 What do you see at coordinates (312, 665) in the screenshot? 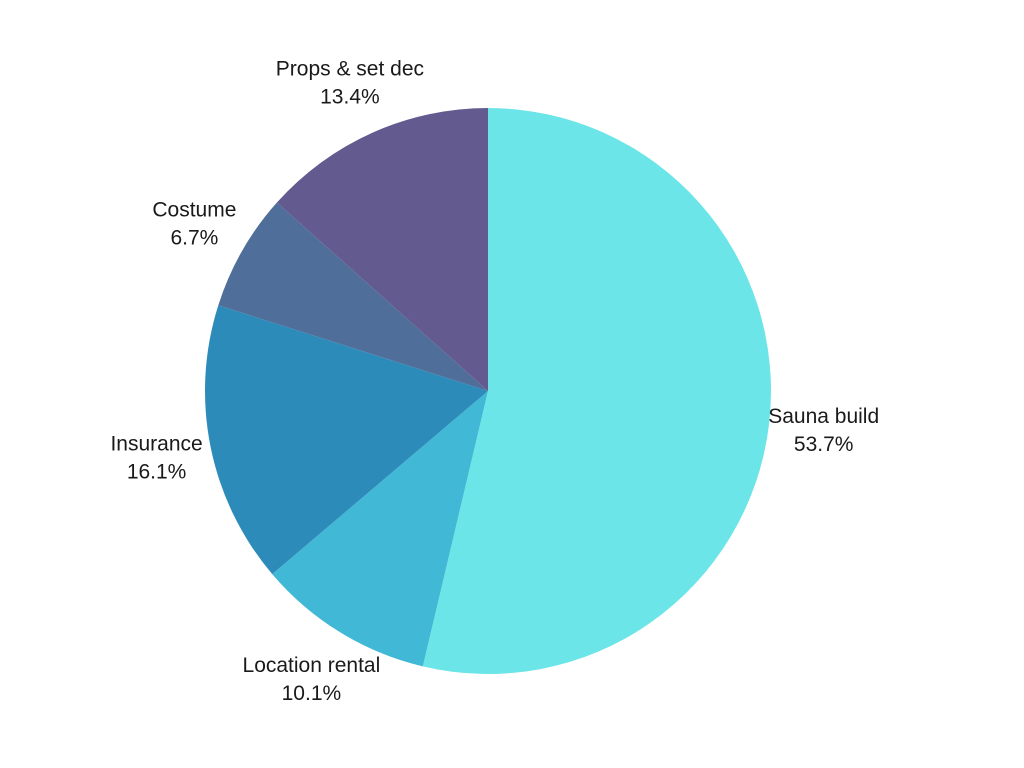
I see `slice-label-1: Location rental` at bounding box center [312, 665].